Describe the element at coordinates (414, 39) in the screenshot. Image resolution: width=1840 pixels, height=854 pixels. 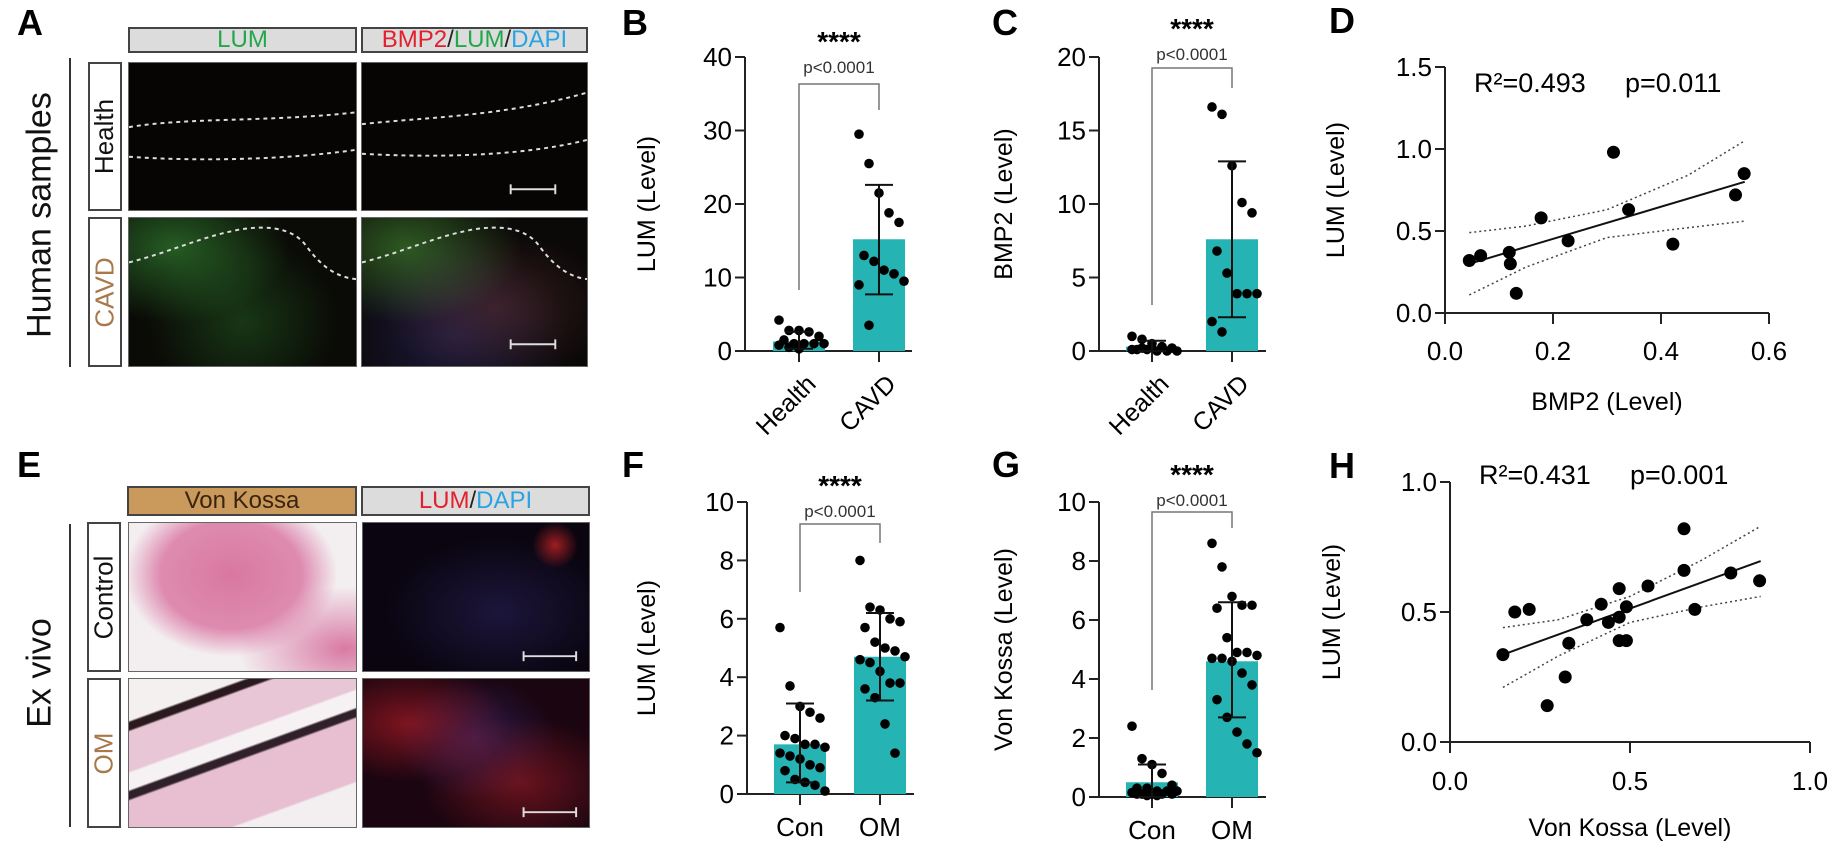
I see `header-part: BMP2` at that location.